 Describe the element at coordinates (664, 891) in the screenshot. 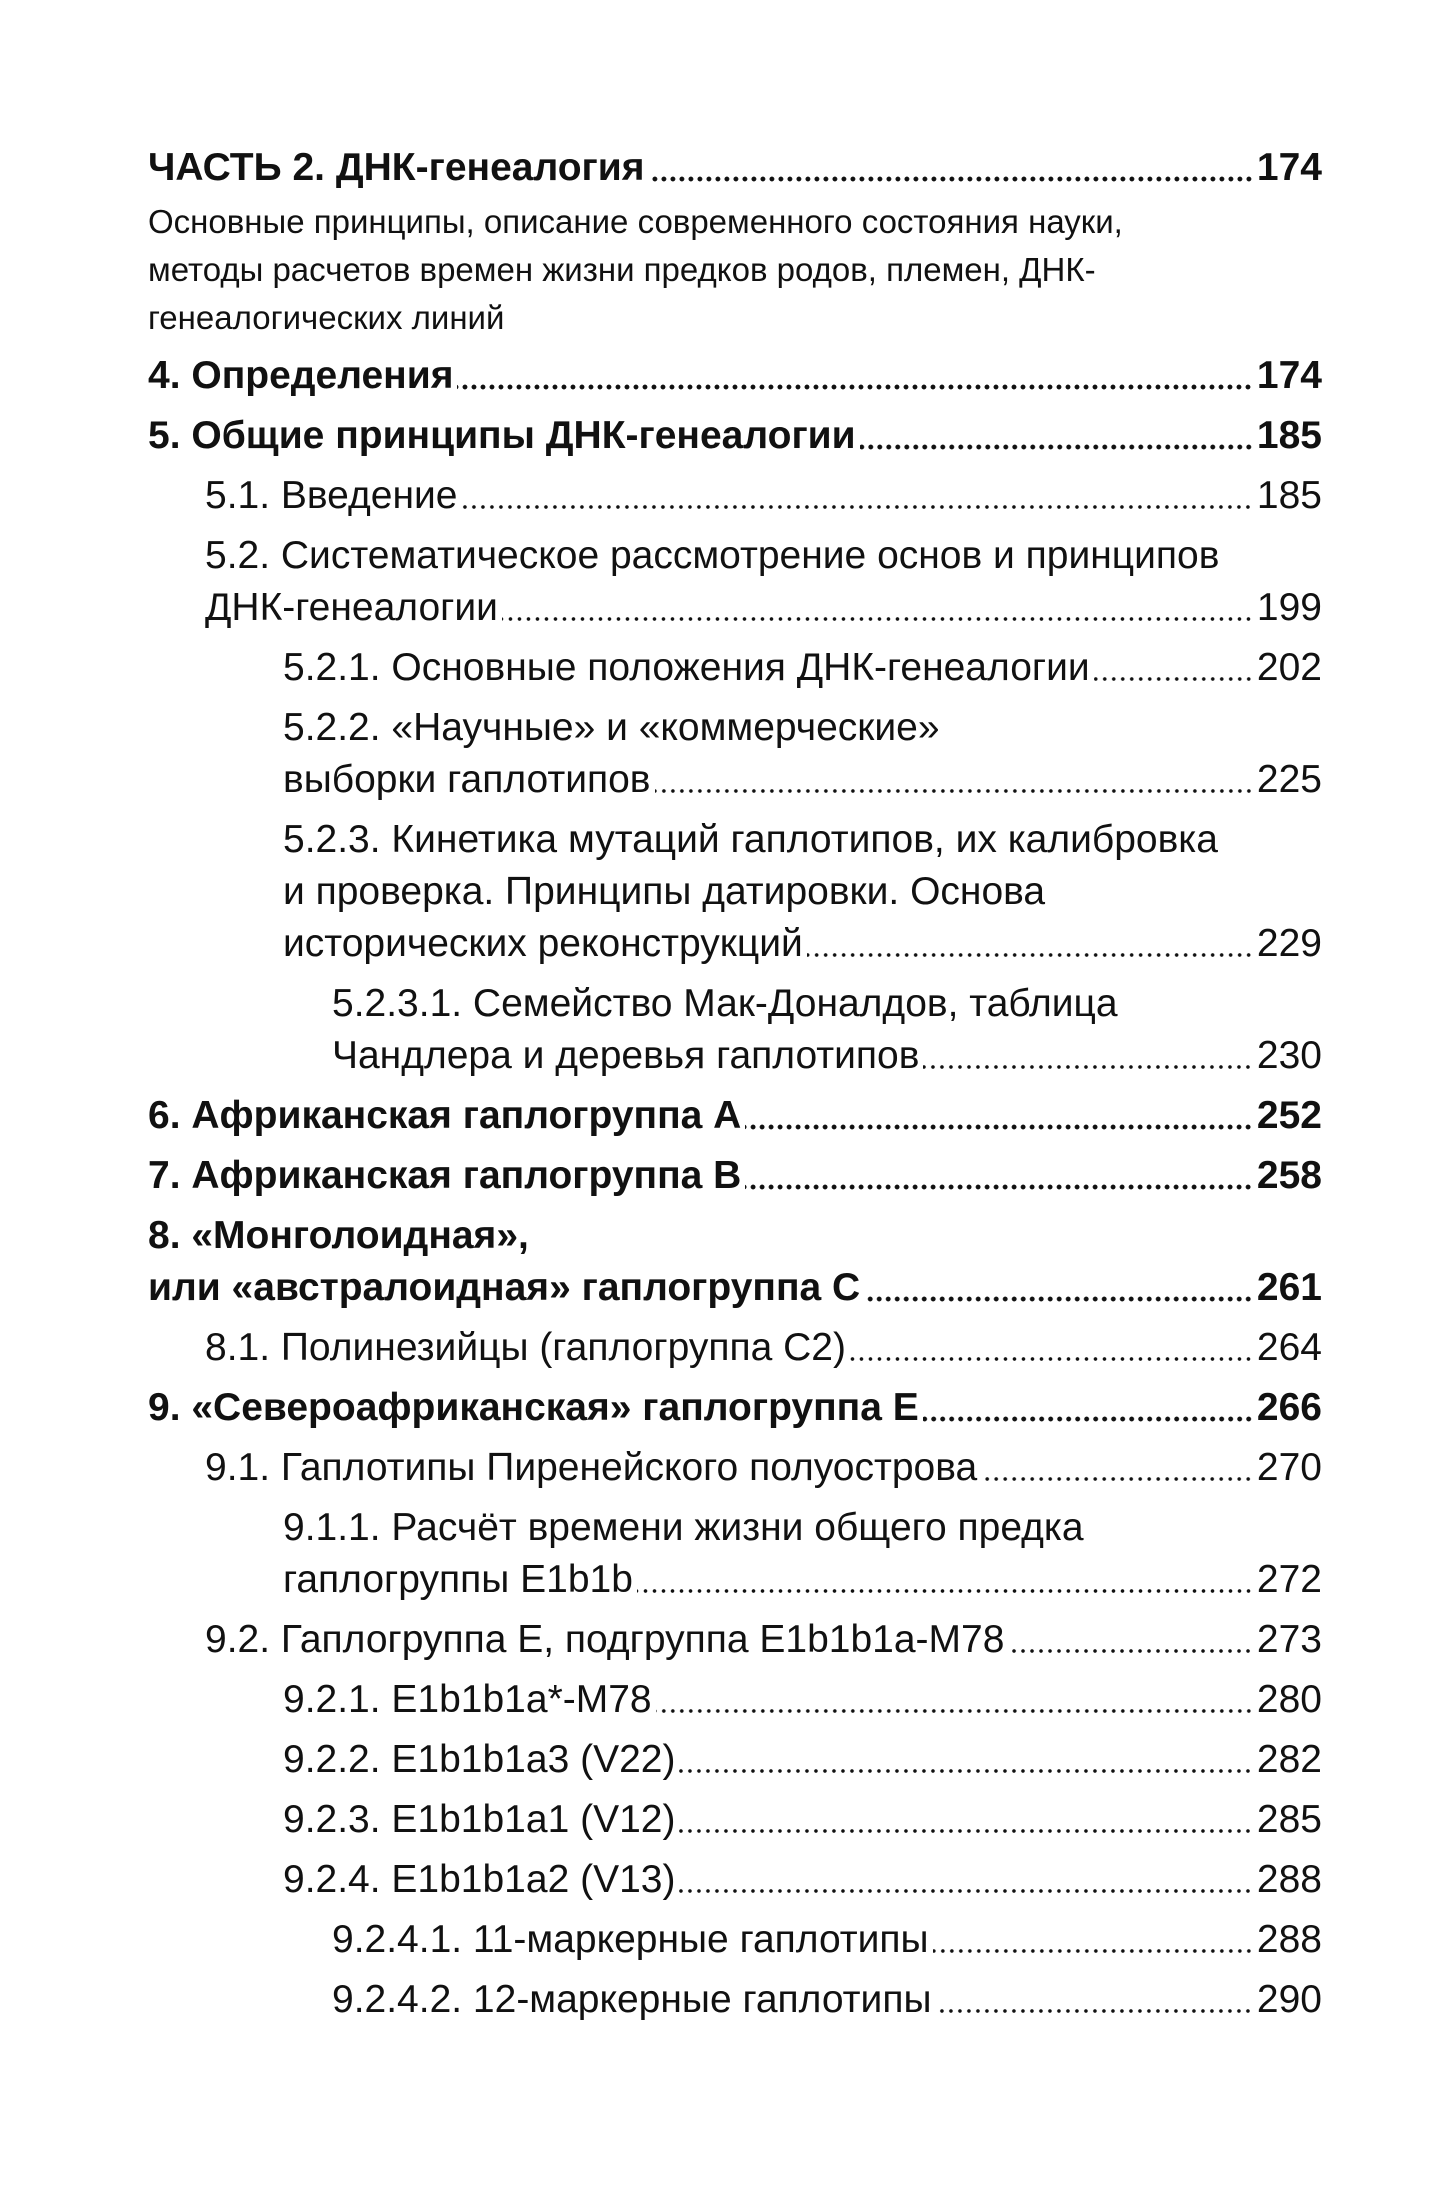

I see `entry-title: и проверка. Принципы датировки. Основа` at that location.